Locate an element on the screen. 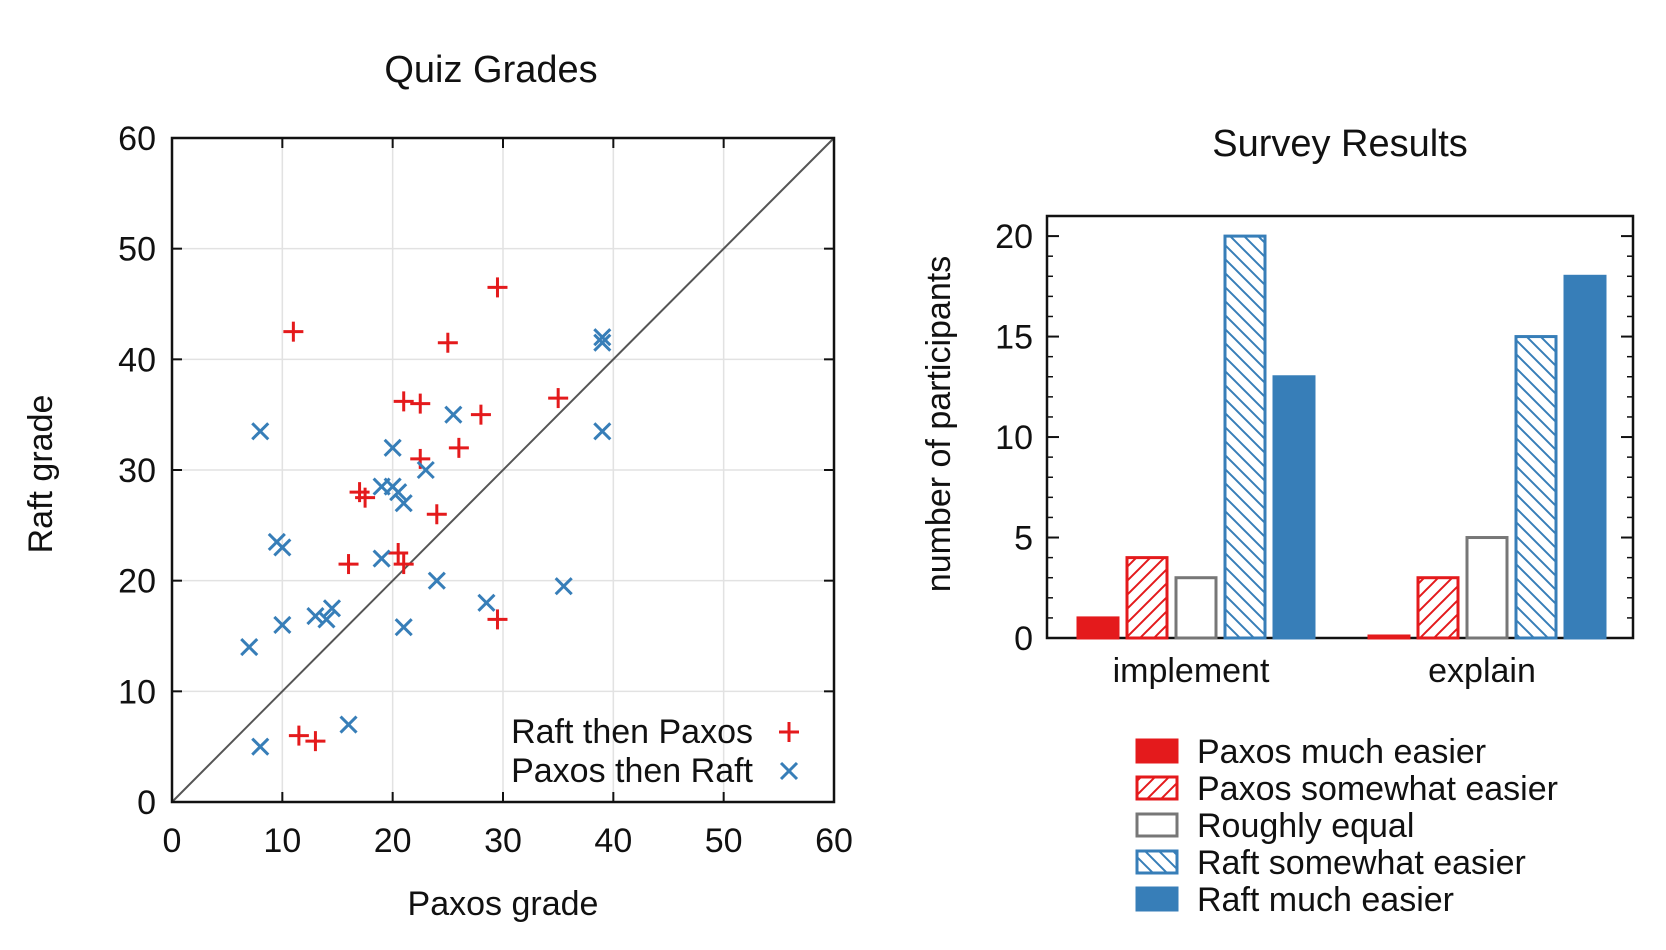 The height and width of the screenshot is (950, 1666). quiz-y-tick-label: 20 is located at coordinates (137, 582).